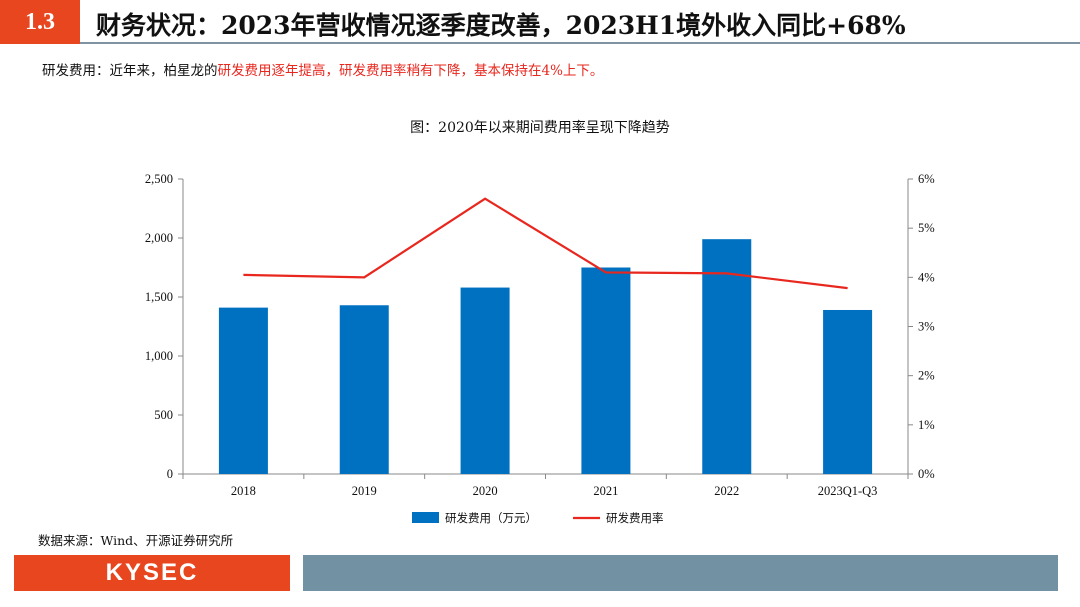 The image size is (1080, 607). I want to click on y-right-tick-label: 3%, so click(926, 327).